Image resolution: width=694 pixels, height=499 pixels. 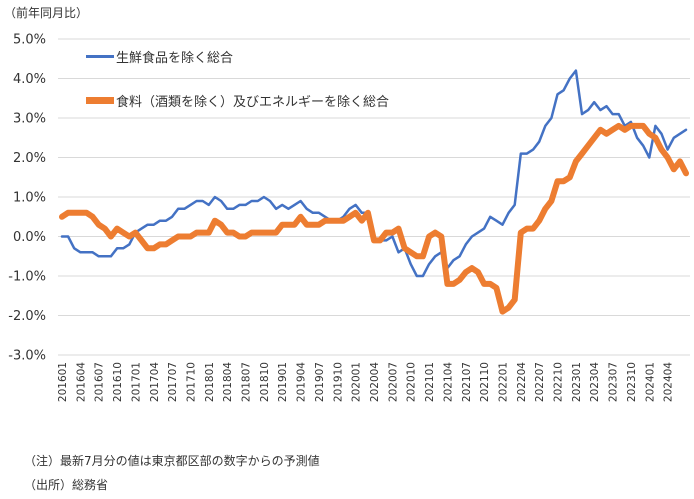 I want to click on x-tick-label: 202401, so click(x=650, y=382).